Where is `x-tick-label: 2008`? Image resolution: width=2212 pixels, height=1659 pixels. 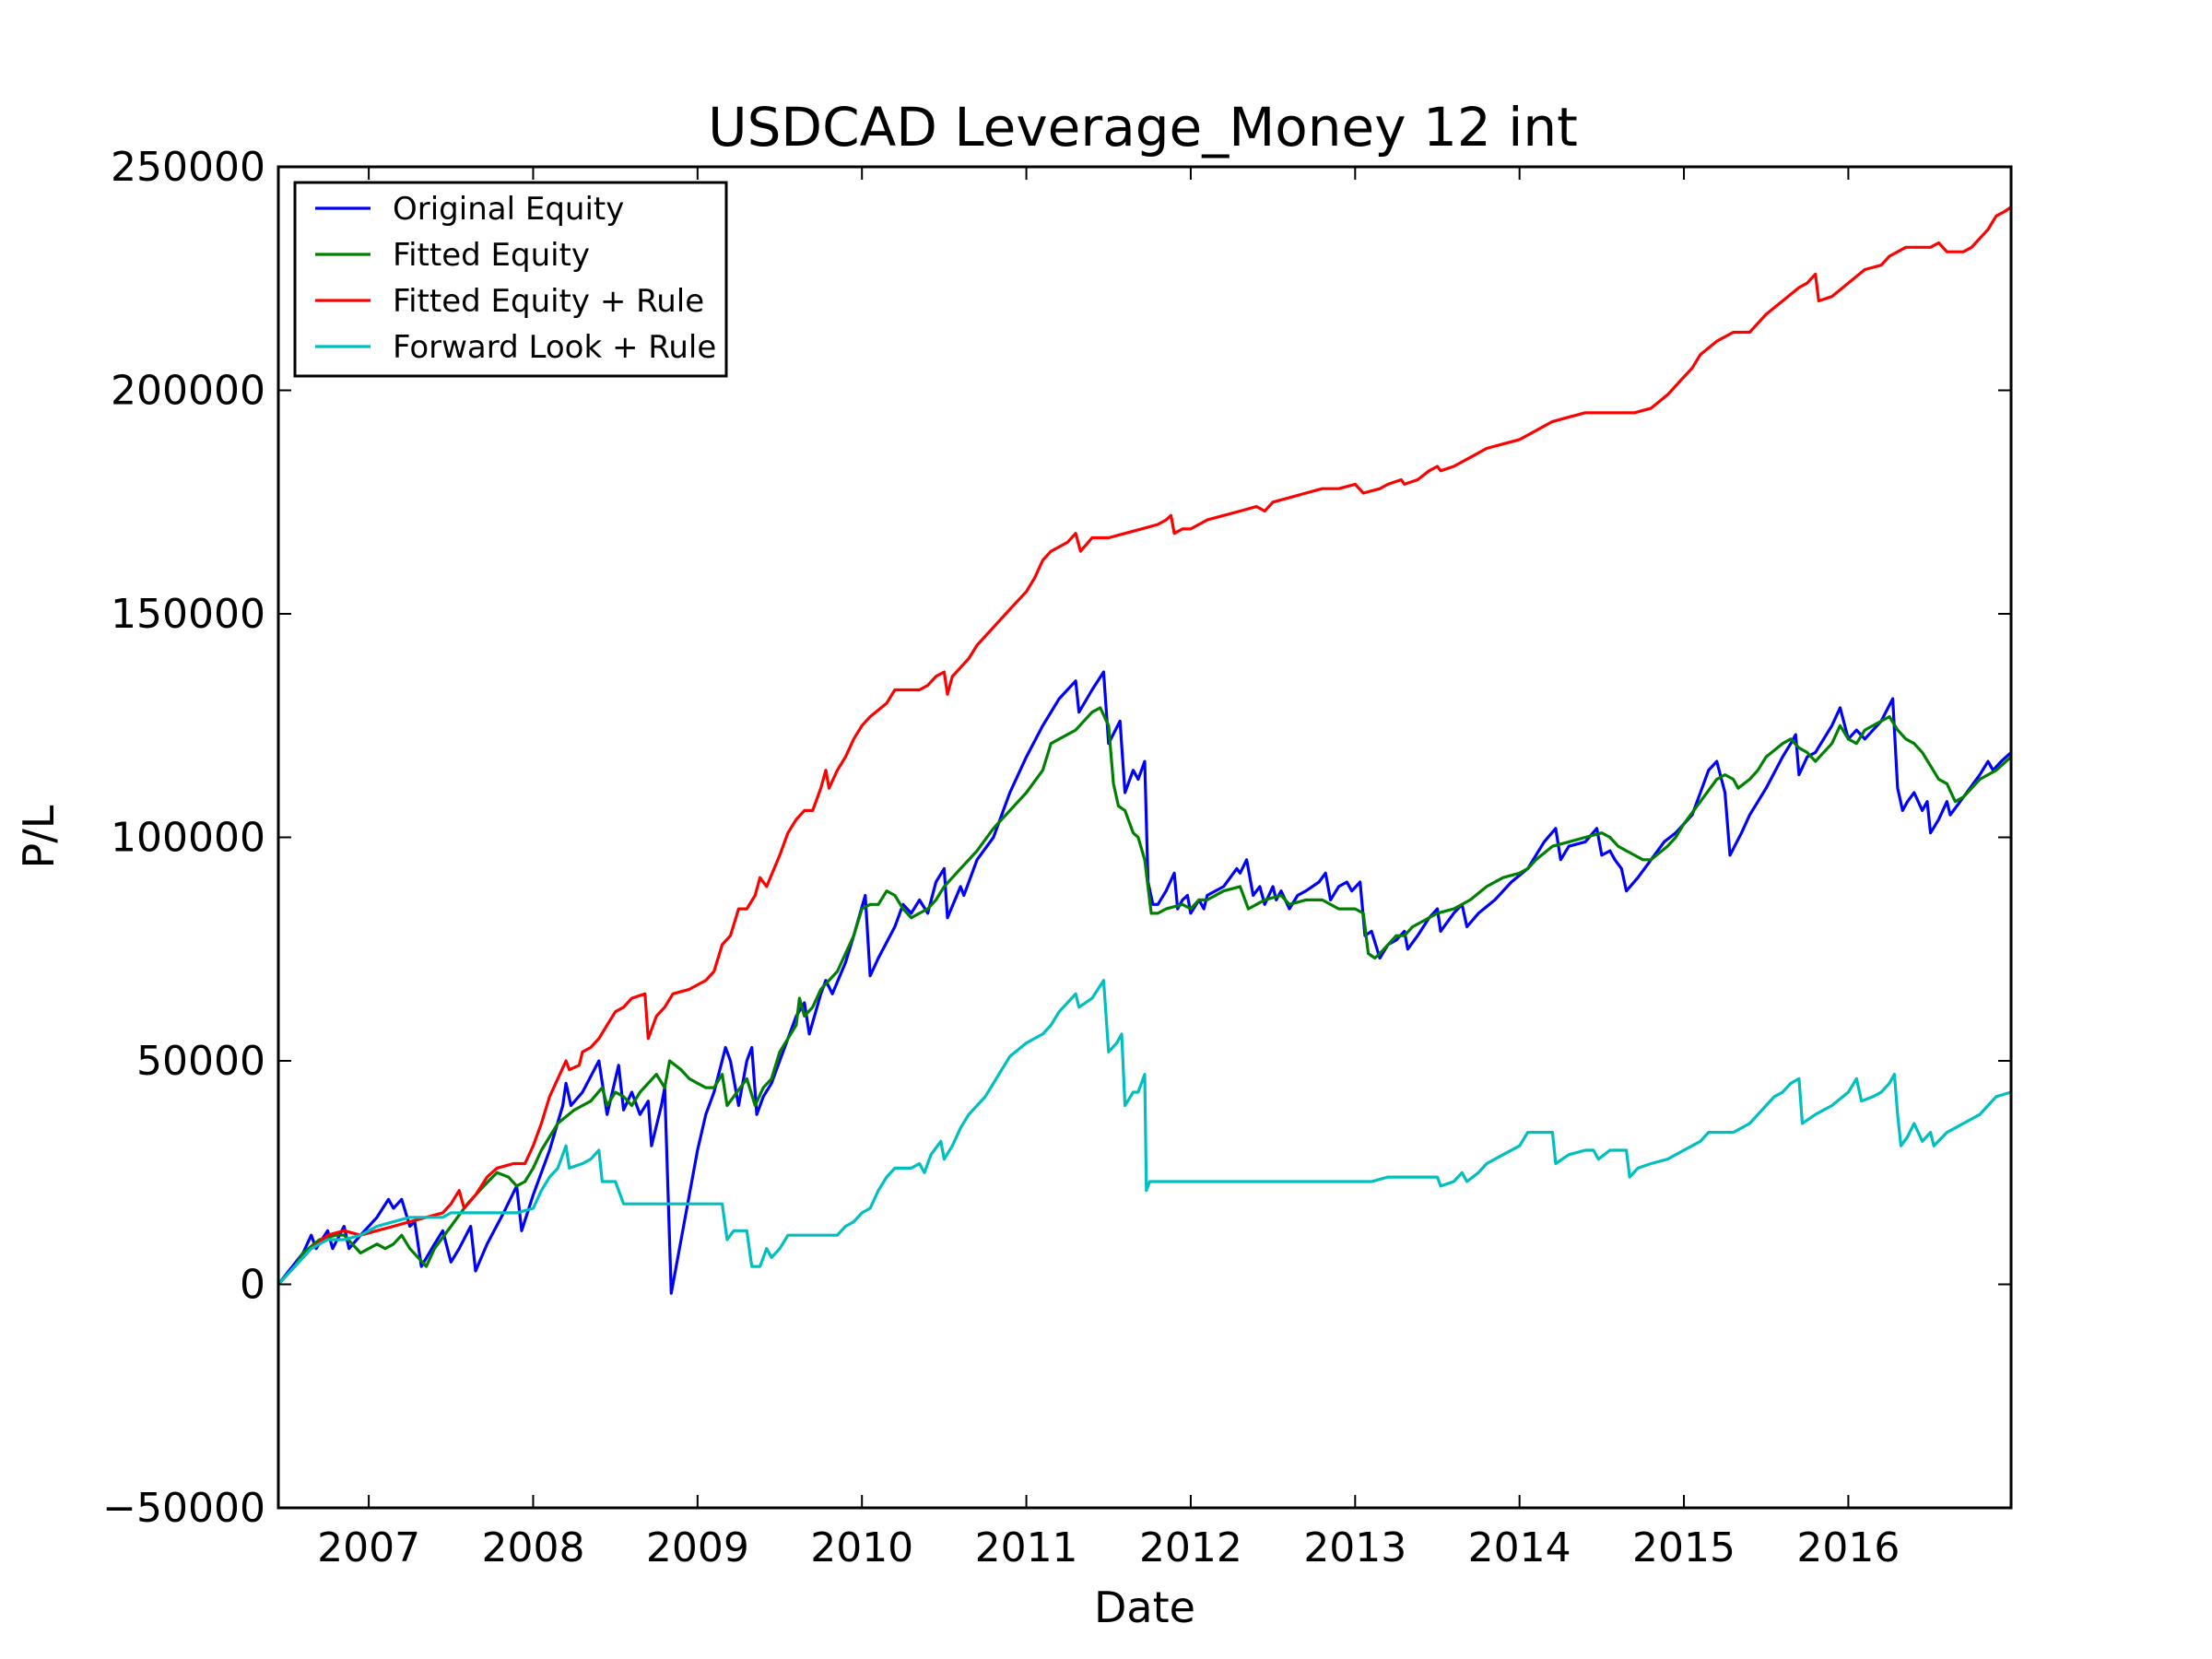
x-tick-label: 2008 is located at coordinates (532, 1547).